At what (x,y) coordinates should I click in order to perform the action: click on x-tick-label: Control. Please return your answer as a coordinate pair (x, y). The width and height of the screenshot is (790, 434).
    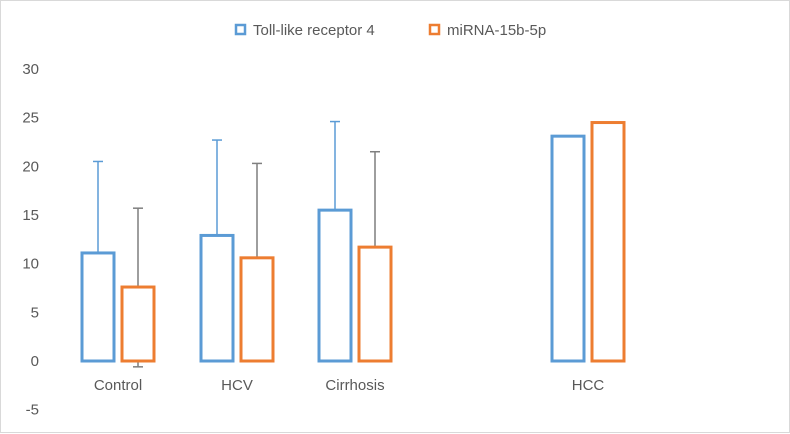
    Looking at the image, I should click on (118, 385).